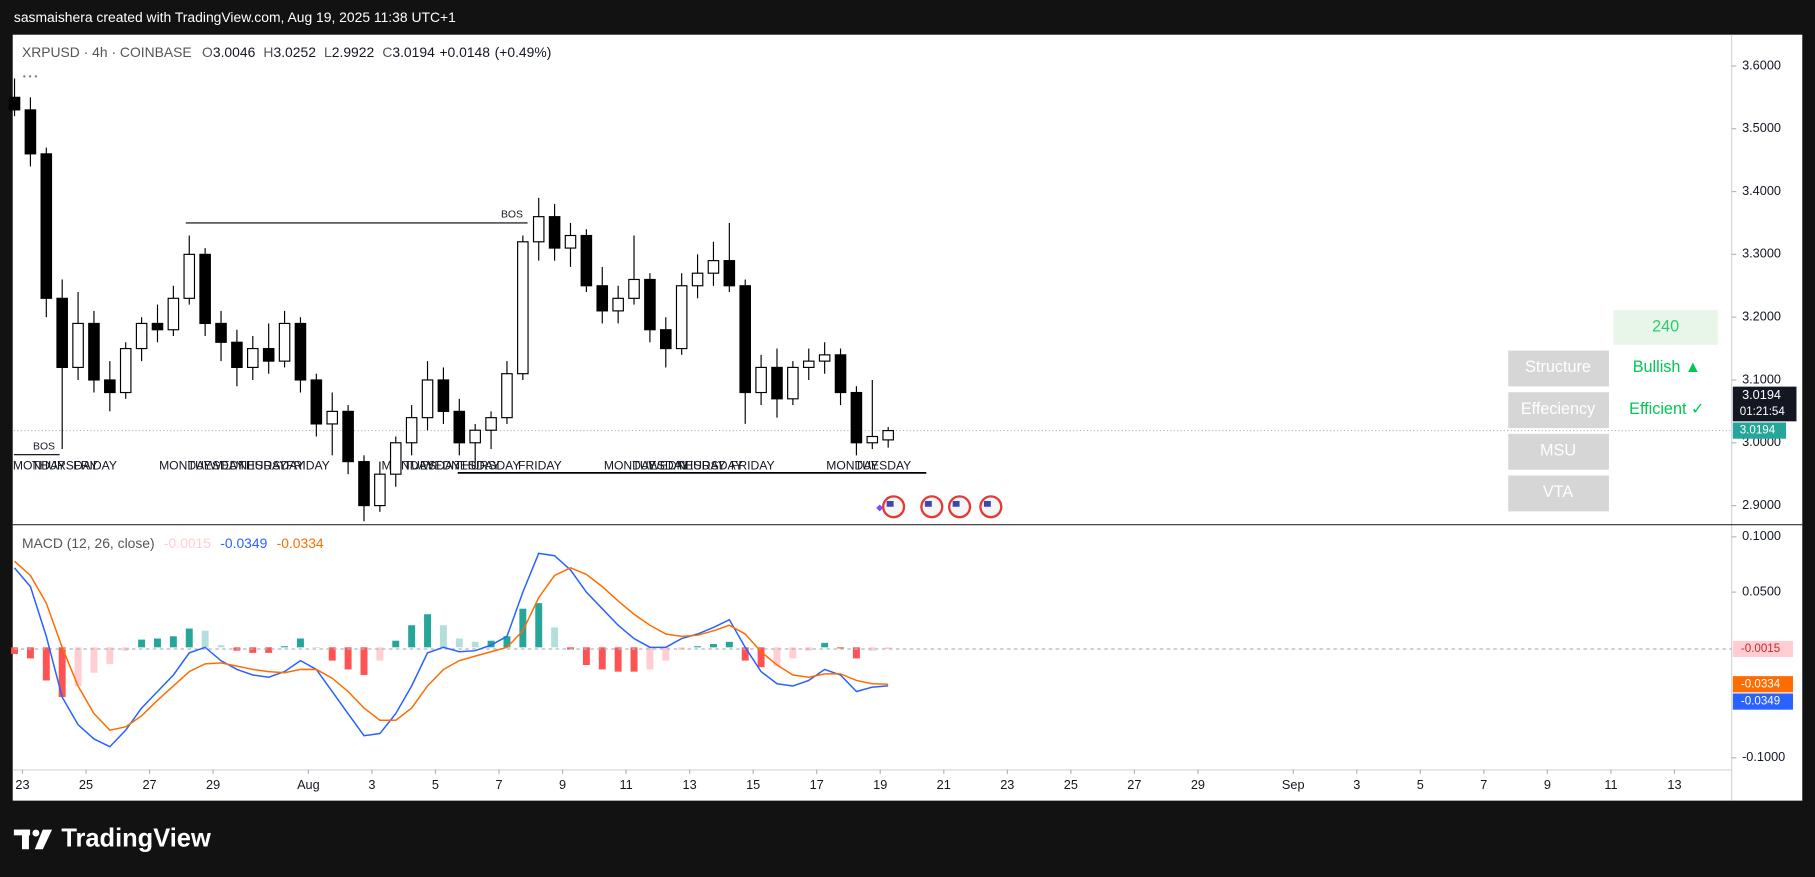 Image resolution: width=1815 pixels, height=877 pixels. I want to click on symbol-title: XRPUSD · 4h · COINBASE, so click(107, 52).